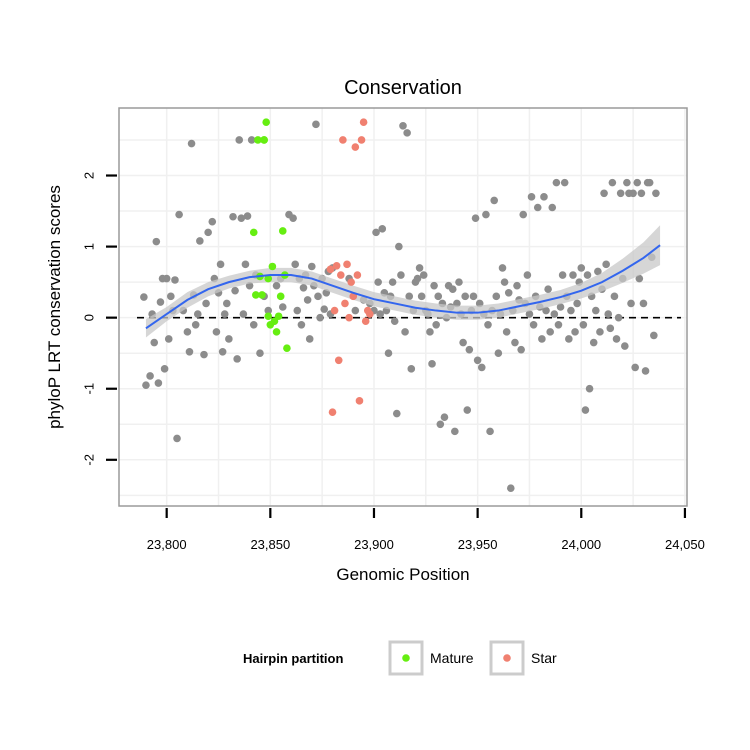  I want to click on legend-title: Hairpin partition, so click(293, 658).